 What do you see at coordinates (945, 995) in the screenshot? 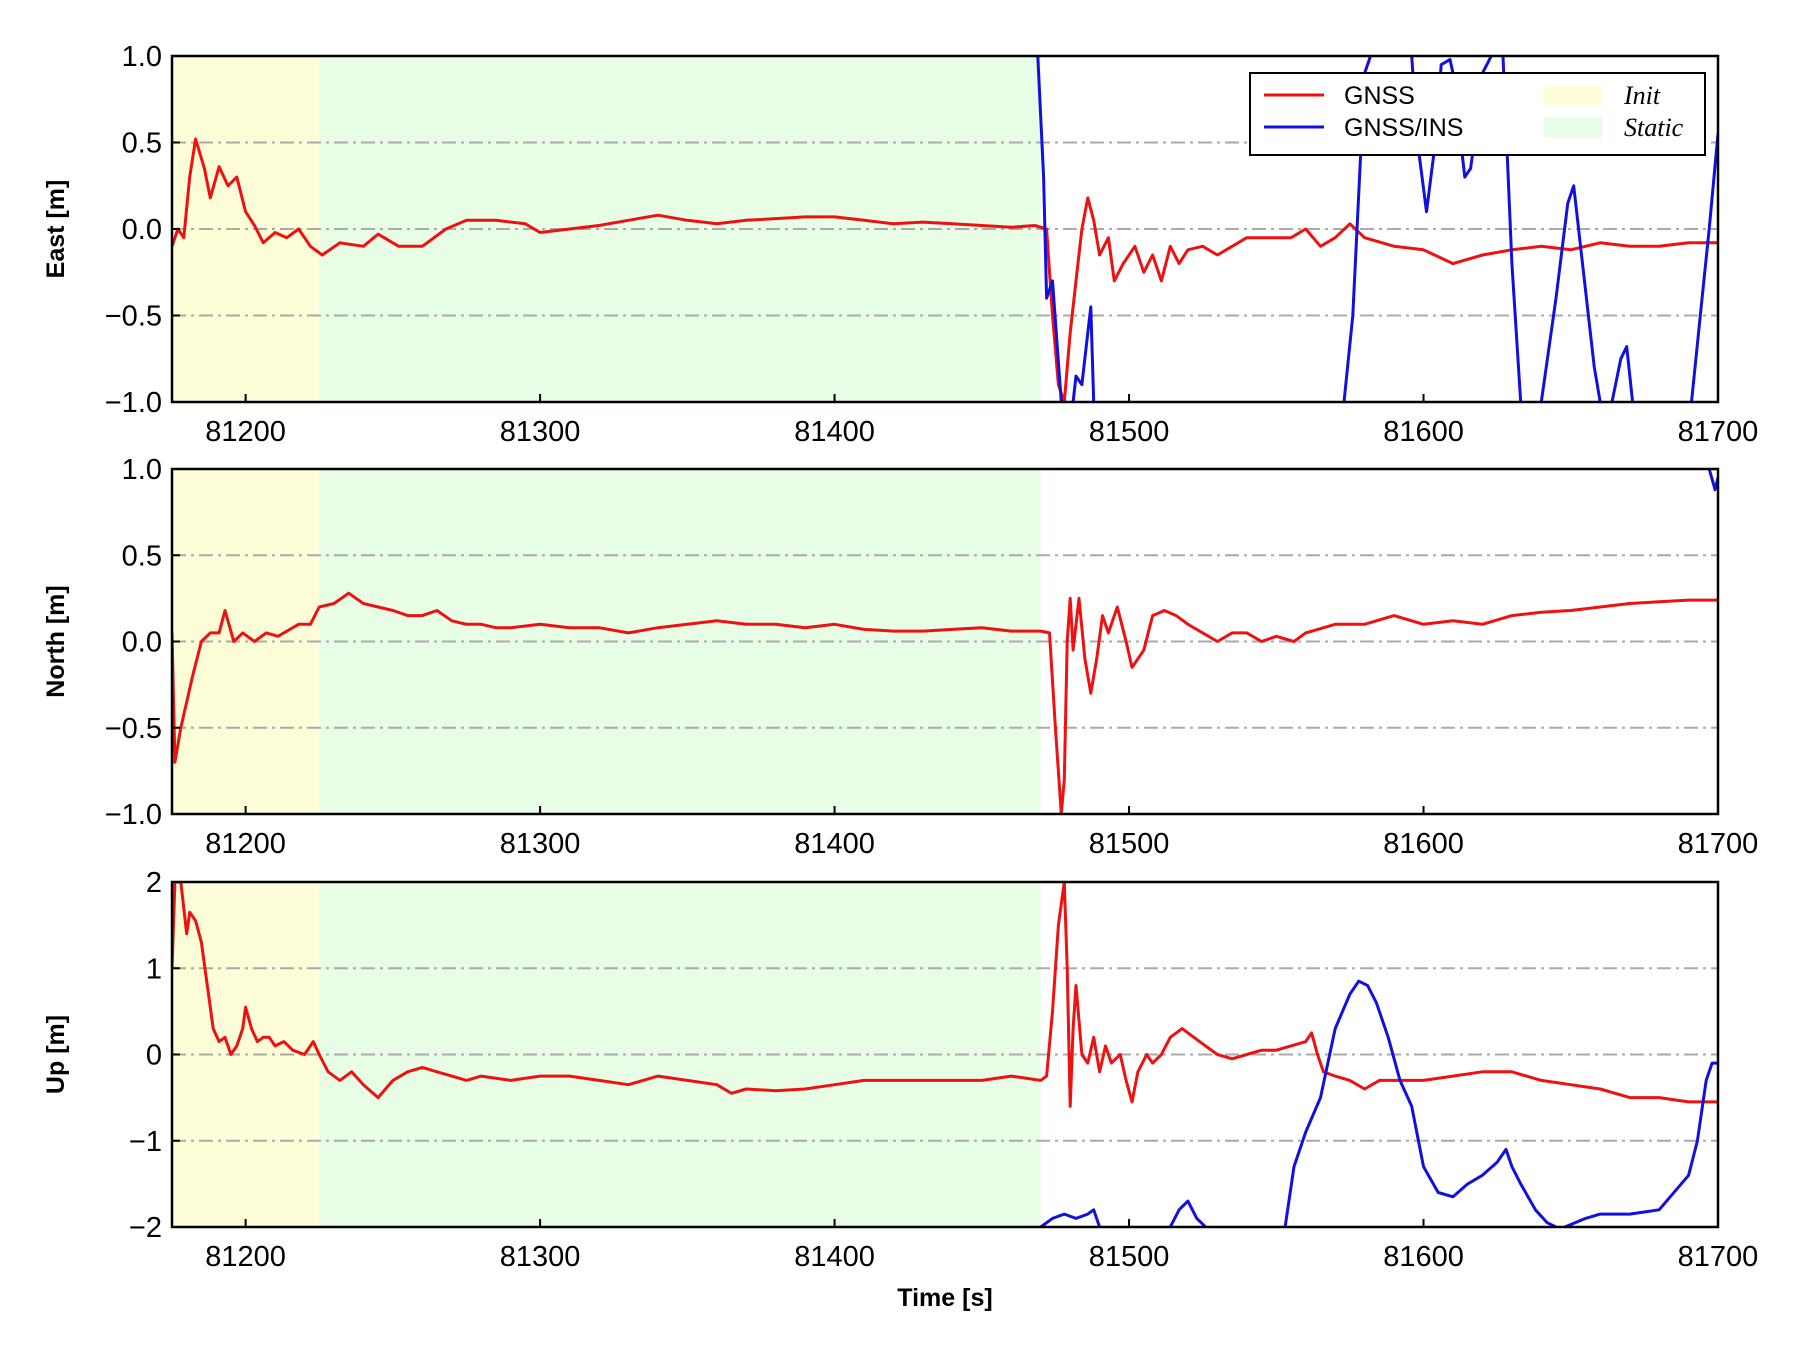
I see `up-series-gnss-line` at bounding box center [945, 995].